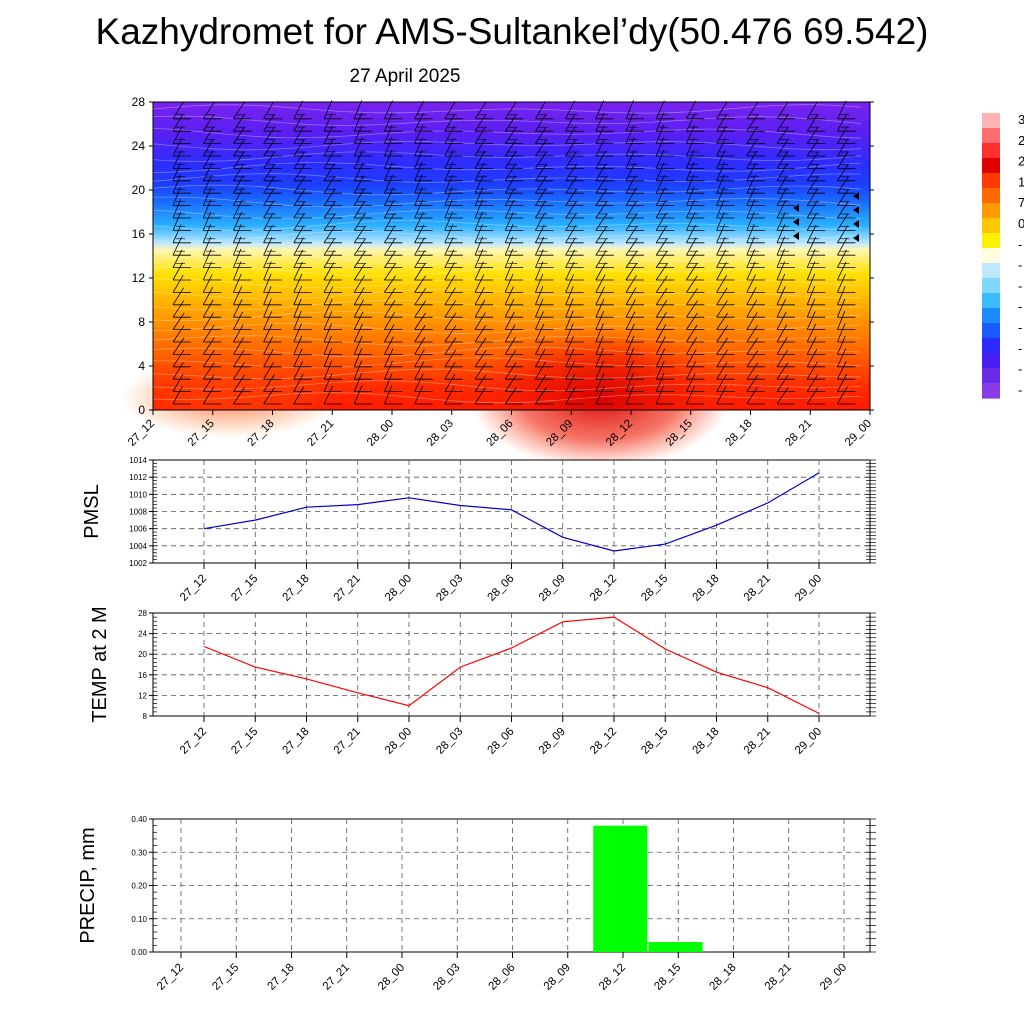  What do you see at coordinates (796, 208) in the screenshot?
I see `wind-pennant` at bounding box center [796, 208].